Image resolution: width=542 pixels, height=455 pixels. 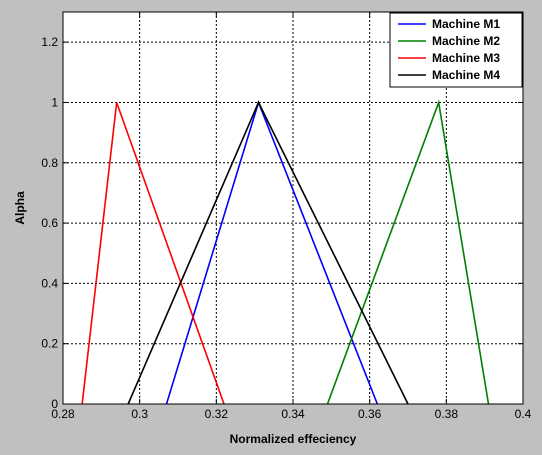 I want to click on x-tick-label: 0.34, so click(x=293, y=414).